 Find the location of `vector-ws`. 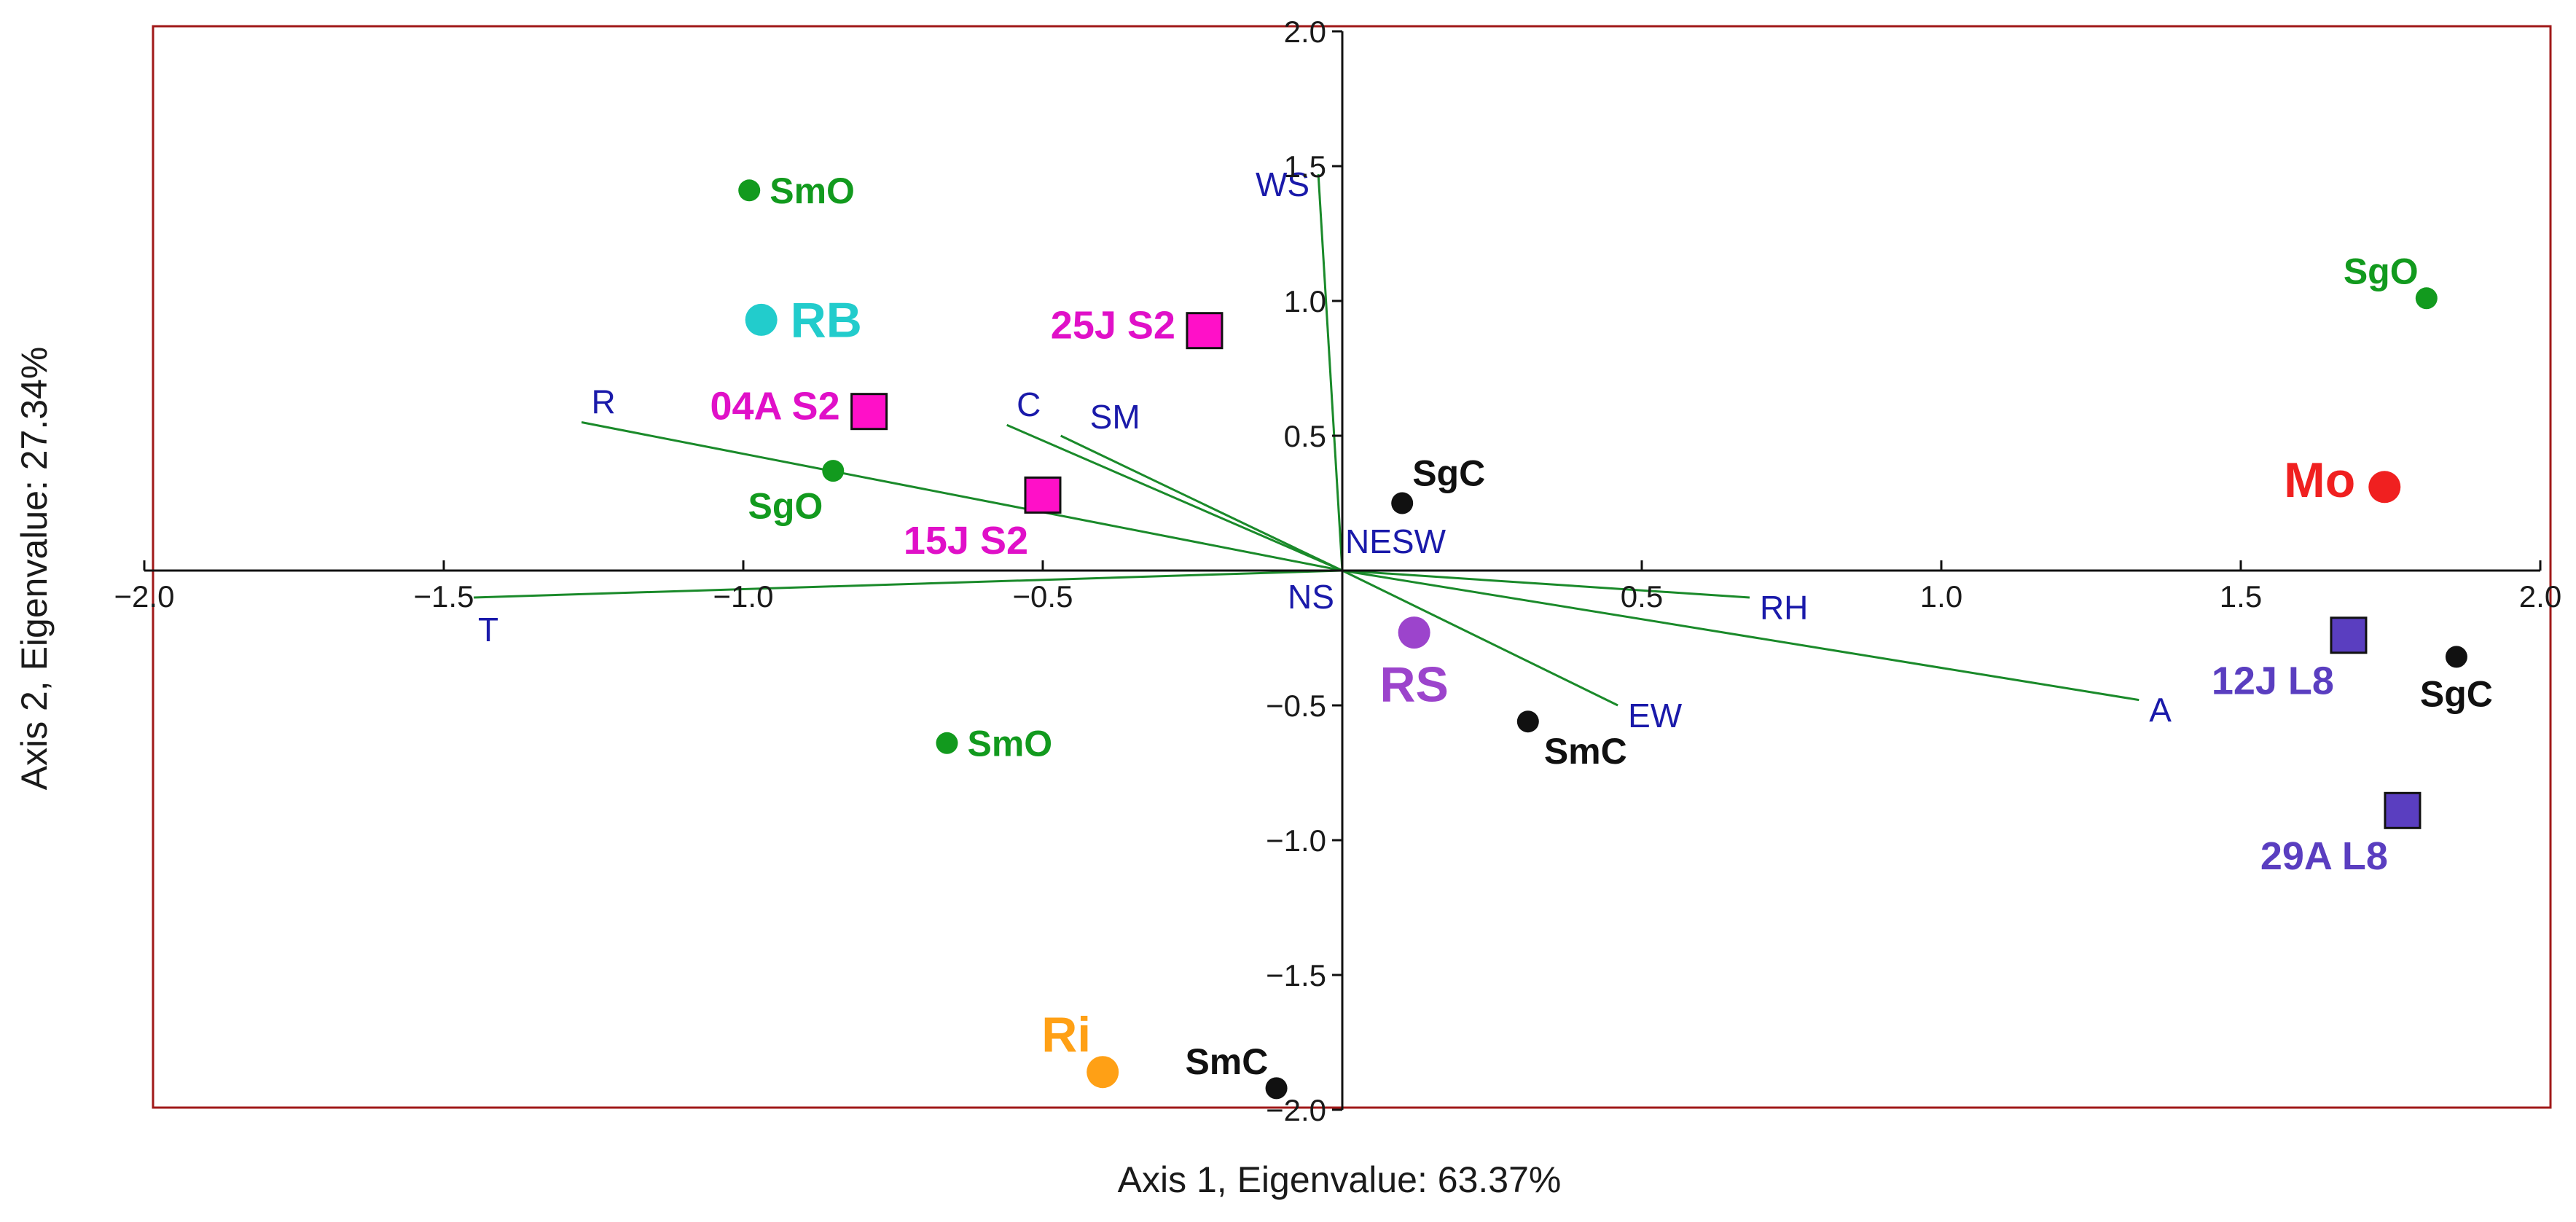

vector-ws is located at coordinates (1330, 372).